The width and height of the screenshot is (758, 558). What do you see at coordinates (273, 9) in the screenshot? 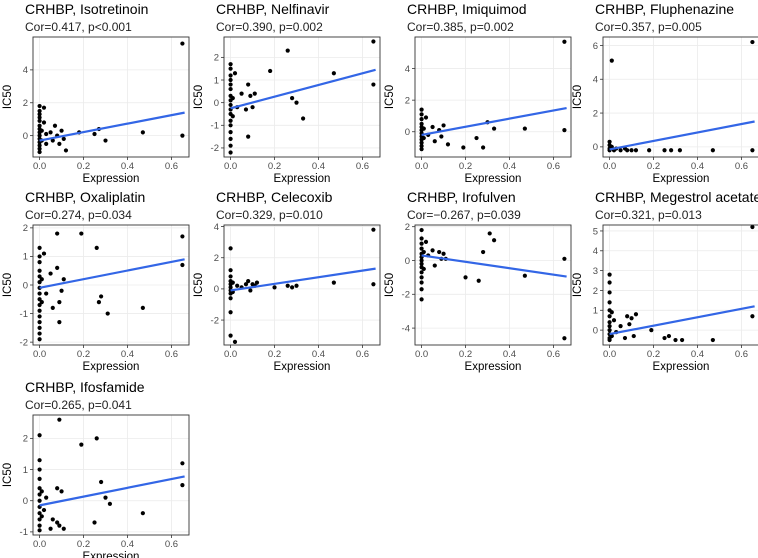
I see `panel-title: CRHBP, Nelfinavir` at bounding box center [273, 9].